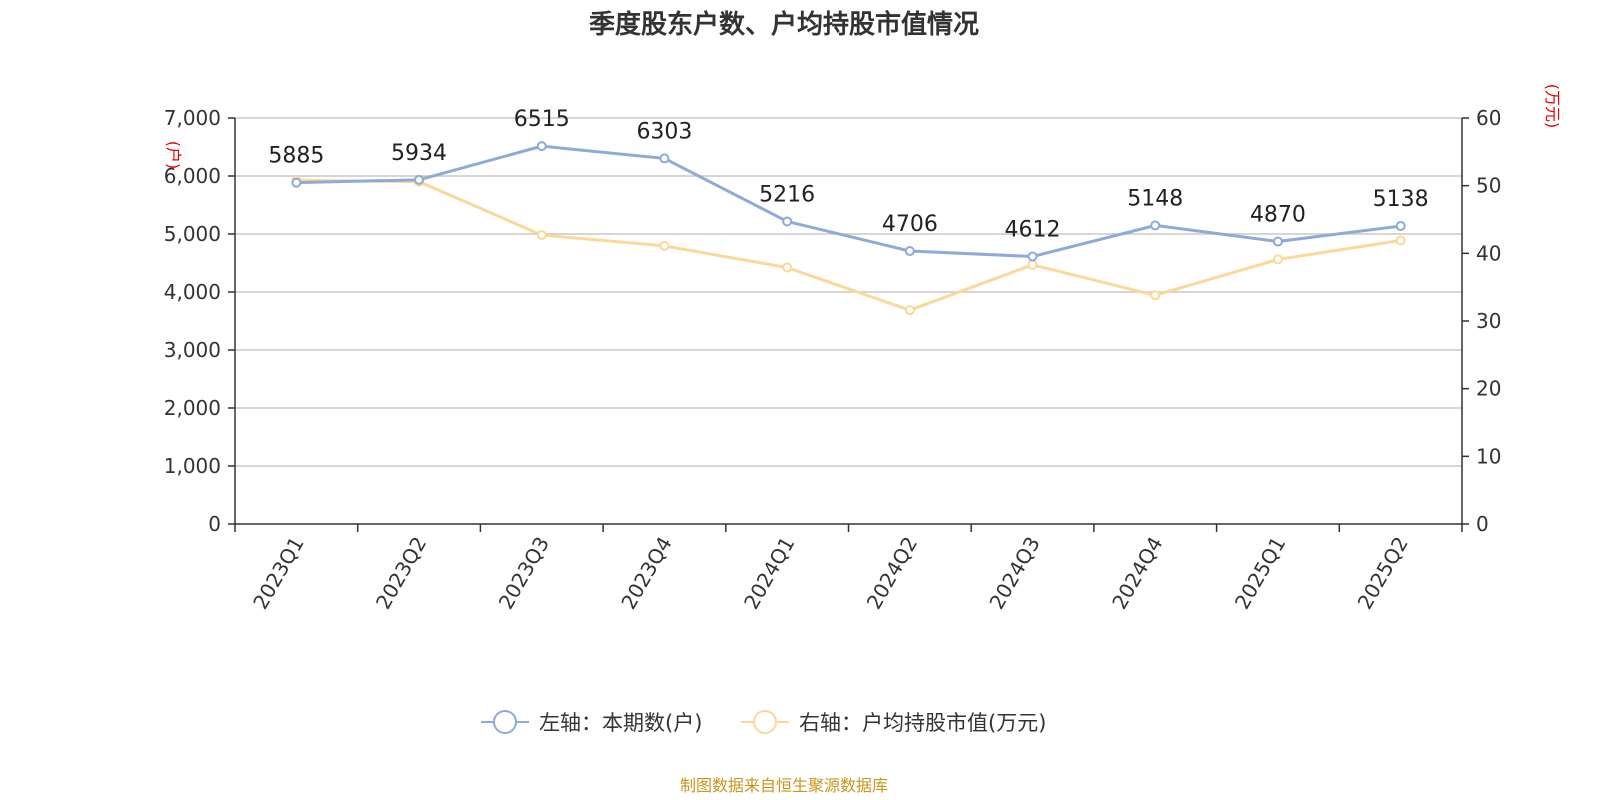 The width and height of the screenshot is (1600, 800). What do you see at coordinates (524, 573) in the screenshot?
I see `x-tick-label: 2023Q3` at bounding box center [524, 573].